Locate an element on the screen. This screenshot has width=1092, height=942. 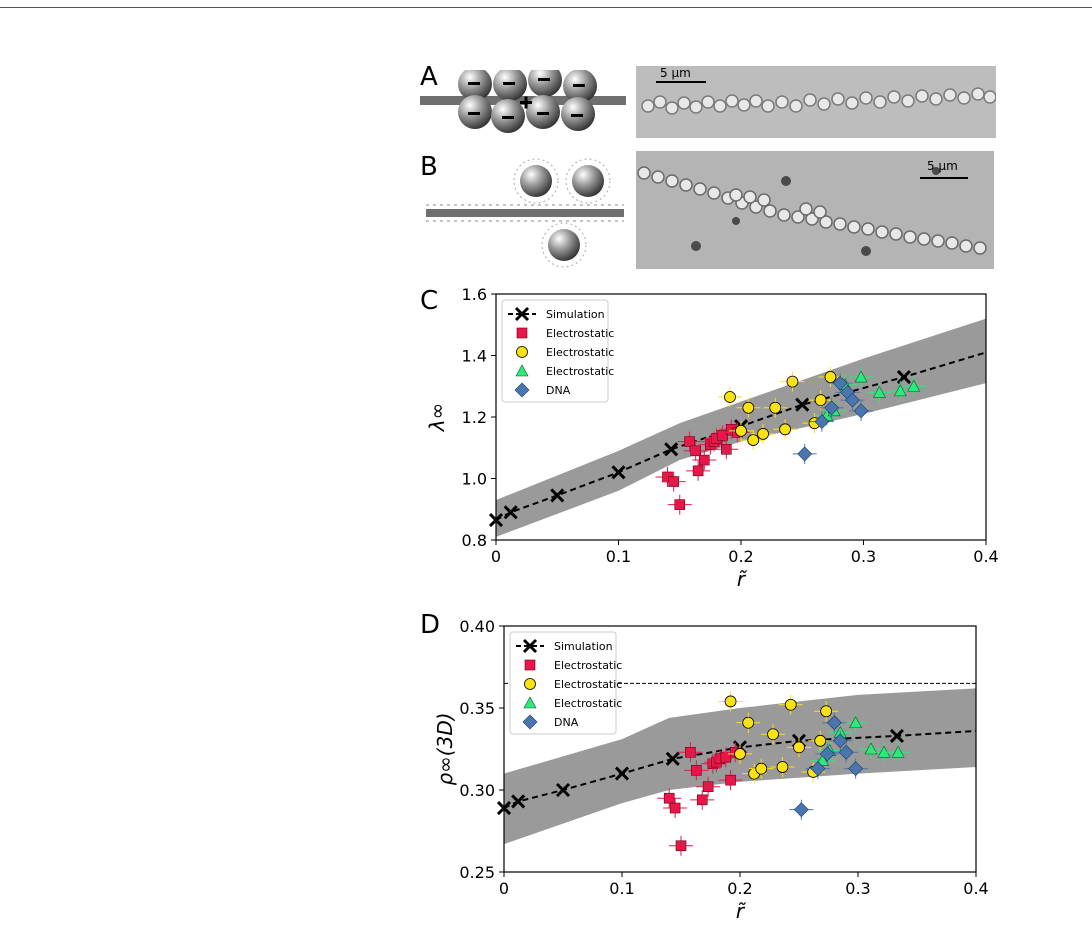
y-axis-label: ρ∞(3D) is located at coordinates (445, 748).